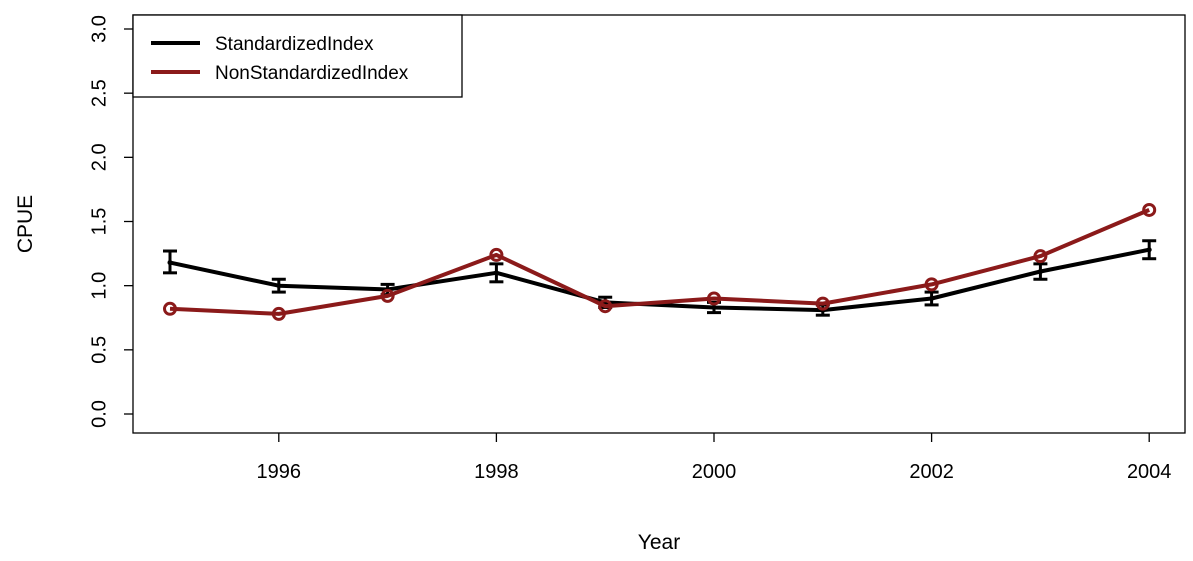 The height and width of the screenshot is (561, 1193). I want to click on x-axis-title: Year, so click(659, 542).